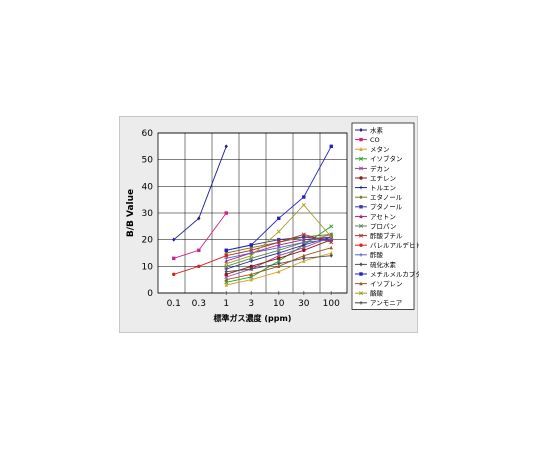  Describe the element at coordinates (251, 304) in the screenshot. I see `x-tick-label: 3` at that location.